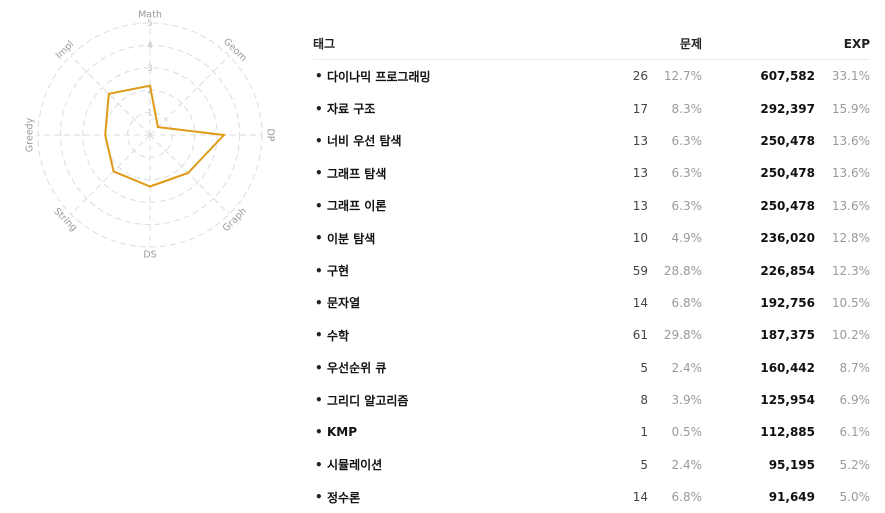 Image resolution: width=885 pixels, height=513 pixels. I want to click on problem-percent: 4.9%, so click(687, 238).